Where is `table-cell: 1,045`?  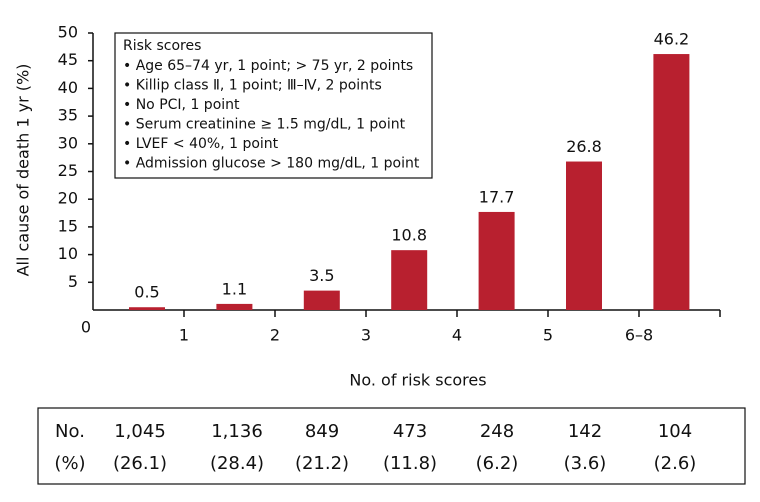 table-cell: 1,045 is located at coordinates (140, 431).